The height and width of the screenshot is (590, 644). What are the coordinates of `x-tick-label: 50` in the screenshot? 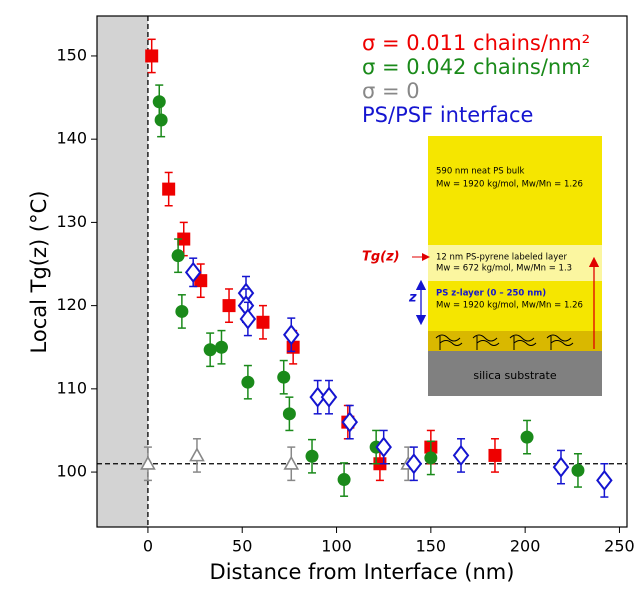 It's located at (242, 546).